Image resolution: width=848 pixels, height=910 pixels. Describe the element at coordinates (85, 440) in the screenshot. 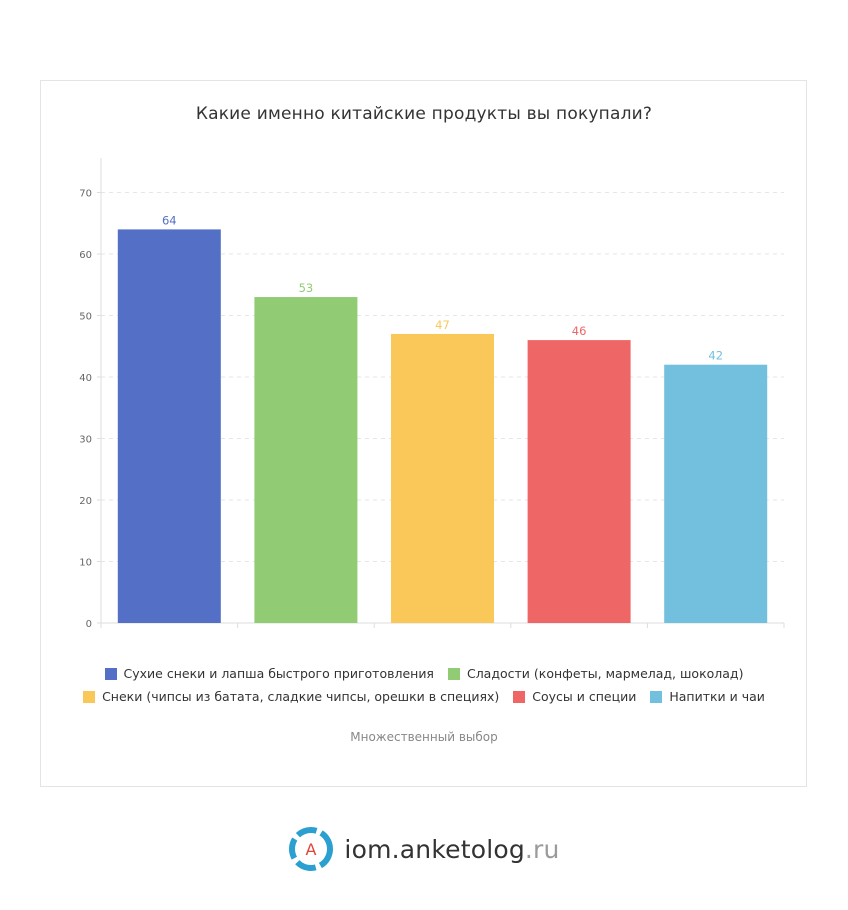

I see `y-tick-label: 30` at that location.